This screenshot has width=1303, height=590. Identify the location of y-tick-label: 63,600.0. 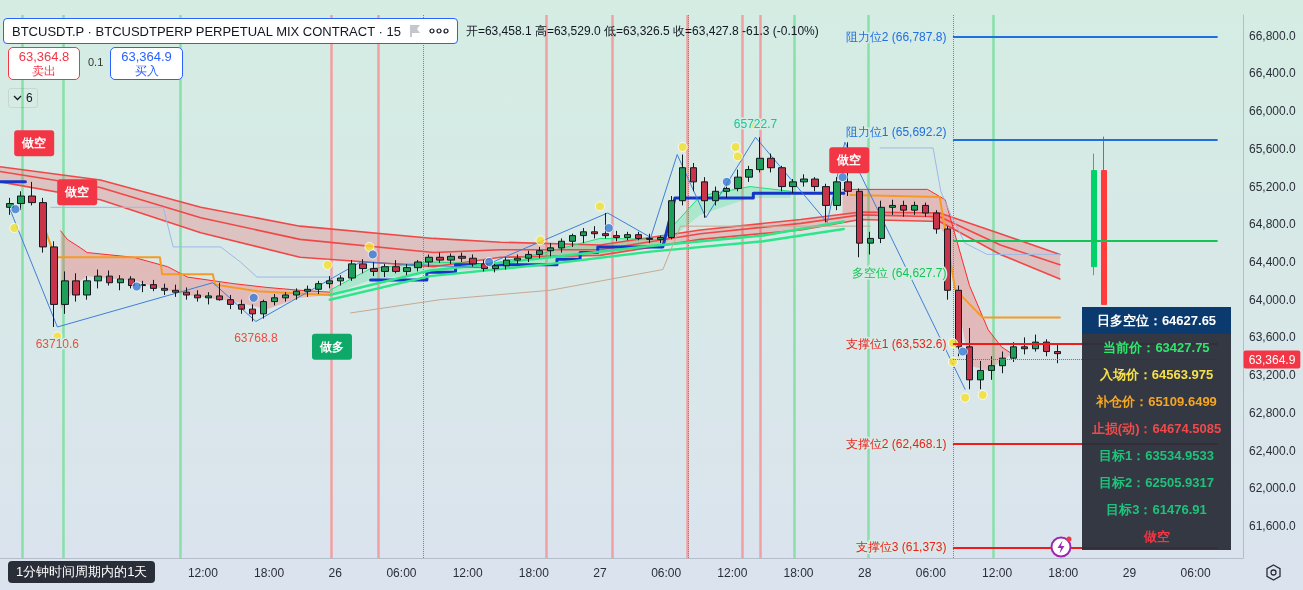
(1273, 337).